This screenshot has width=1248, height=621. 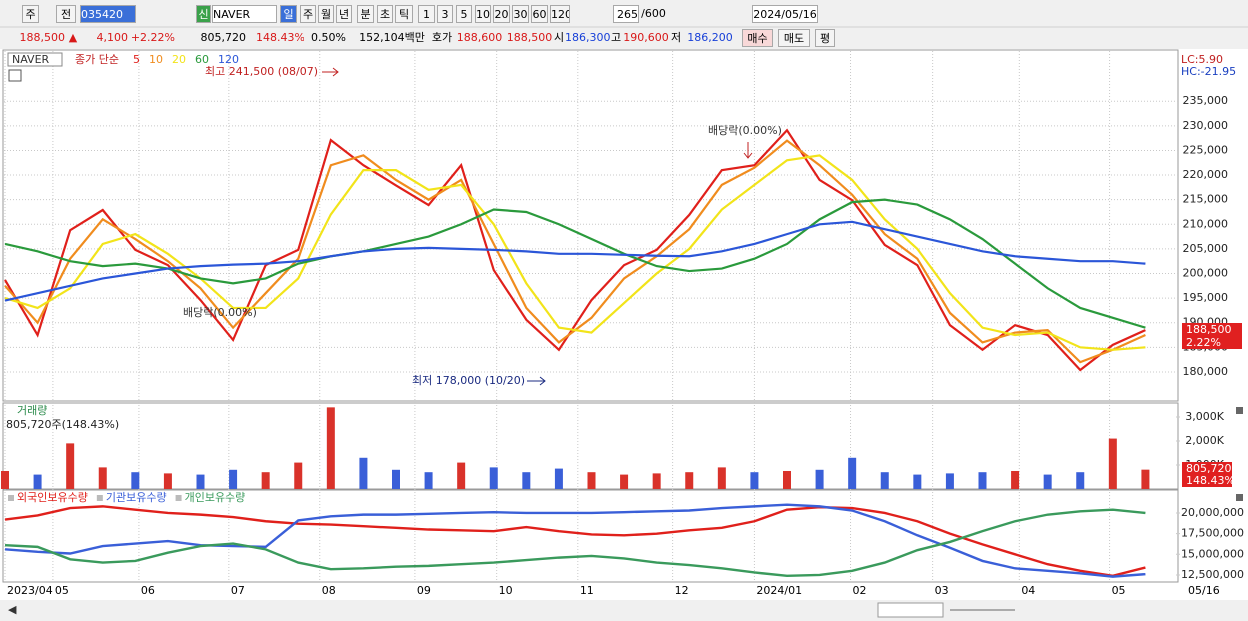 I want to click on toolbar-item: 10, so click(x=483, y=14).